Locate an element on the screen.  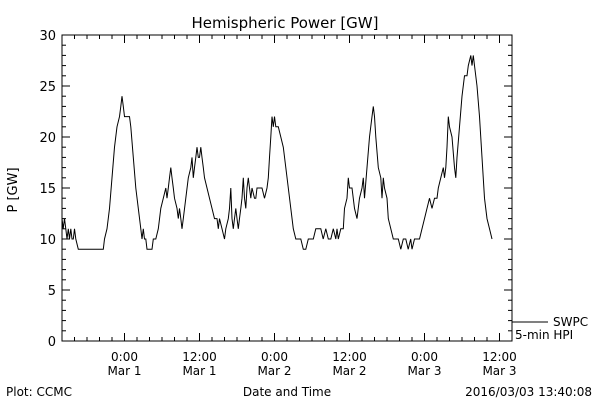
x-axis-label: Date and Time is located at coordinates (287, 392).